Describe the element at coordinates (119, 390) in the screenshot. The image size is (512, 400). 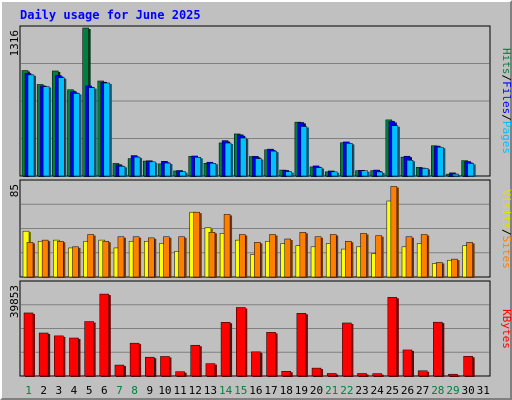
I see `x-tick-label: 7` at that location.